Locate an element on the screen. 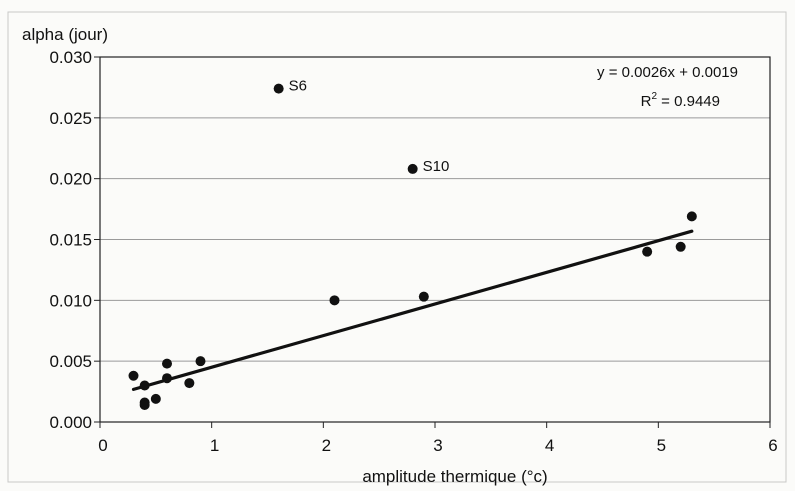  y-tick-label: 0.025 is located at coordinates (70, 118).